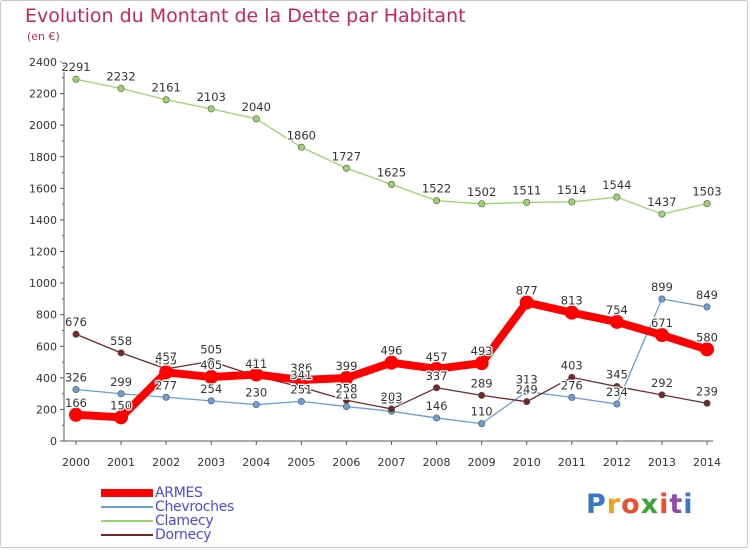 The height and width of the screenshot is (550, 750). Describe the element at coordinates (482, 383) in the screenshot. I see `data-label-dornecy: 289` at that location.